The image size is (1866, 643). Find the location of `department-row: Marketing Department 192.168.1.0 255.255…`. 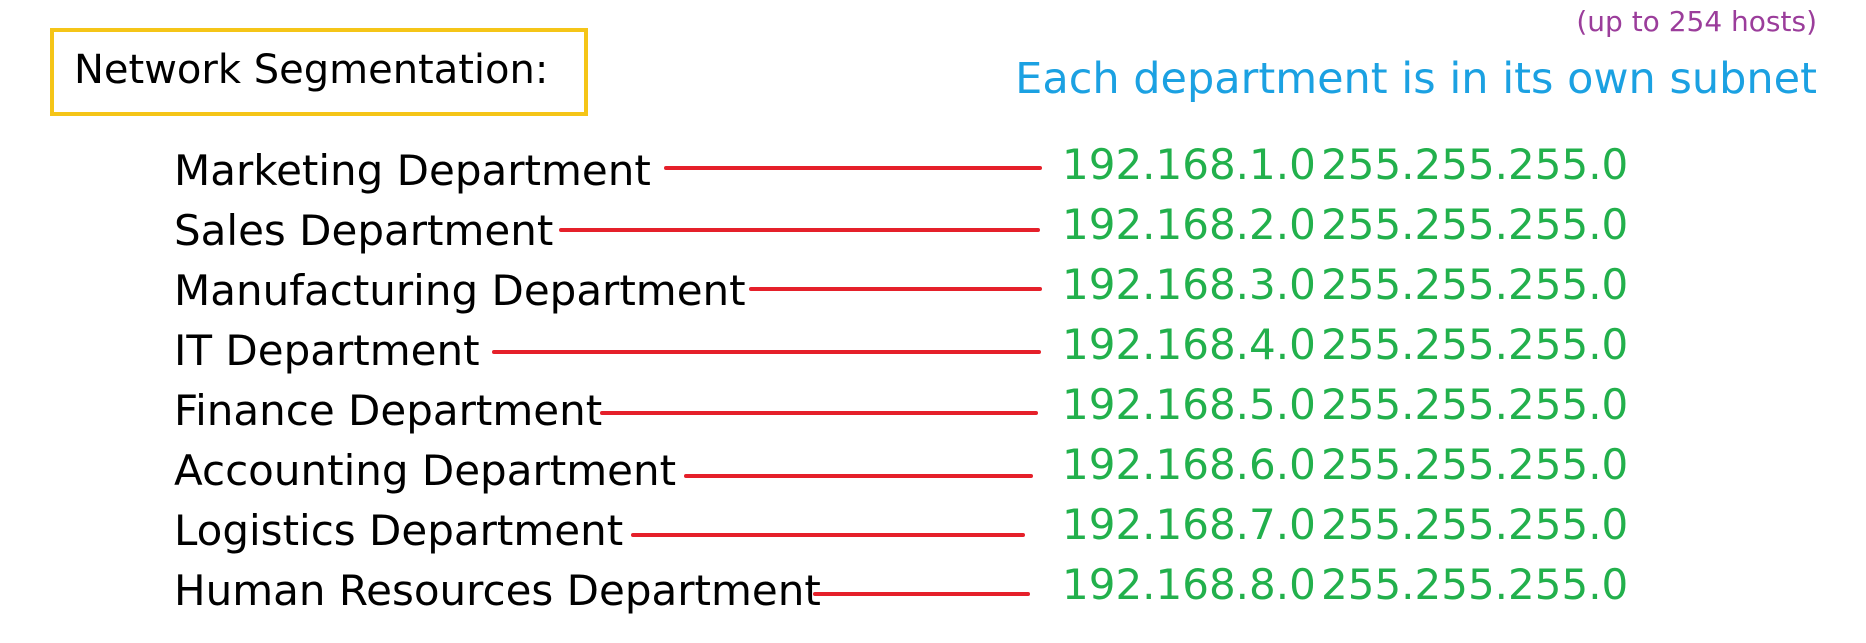

department-row: Marketing Department 192.168.1.0 255.255… is located at coordinates (933, 177).